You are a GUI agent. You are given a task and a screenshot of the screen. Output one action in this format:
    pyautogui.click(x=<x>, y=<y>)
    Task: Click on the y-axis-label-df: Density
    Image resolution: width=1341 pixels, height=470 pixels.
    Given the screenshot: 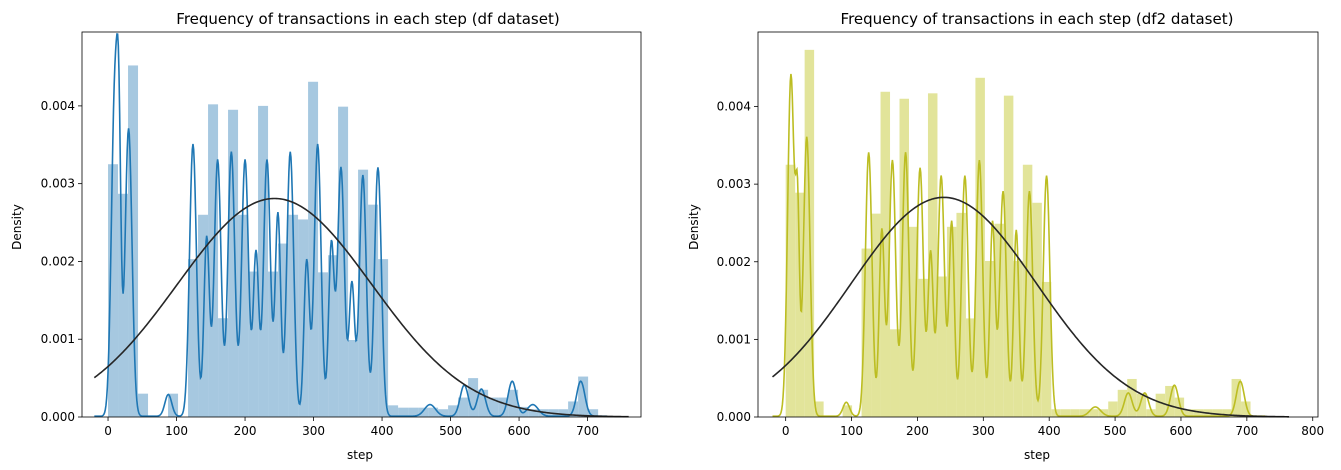 What is the action you would take?
    pyautogui.click(x=17, y=227)
    